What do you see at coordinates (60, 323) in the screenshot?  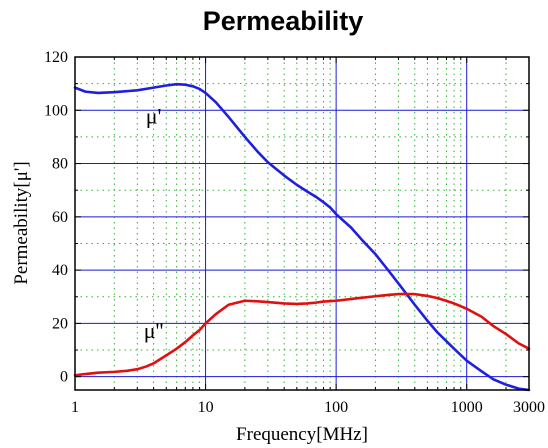 I see `y-tick-label: 20` at bounding box center [60, 323].